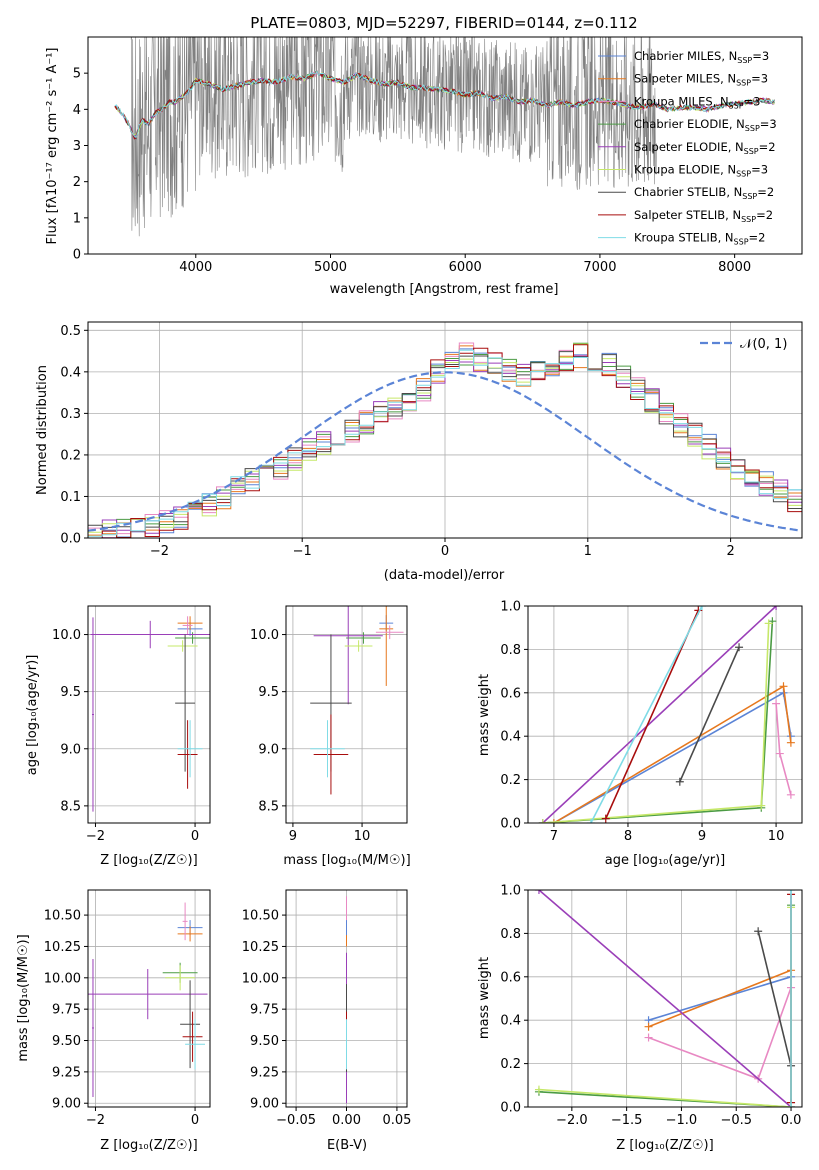 Image resolution: width=819 pixels, height=1170 pixels. What do you see at coordinates (330, 267) in the screenshot?
I see `x-tick-label: 5000` at bounding box center [330, 267].